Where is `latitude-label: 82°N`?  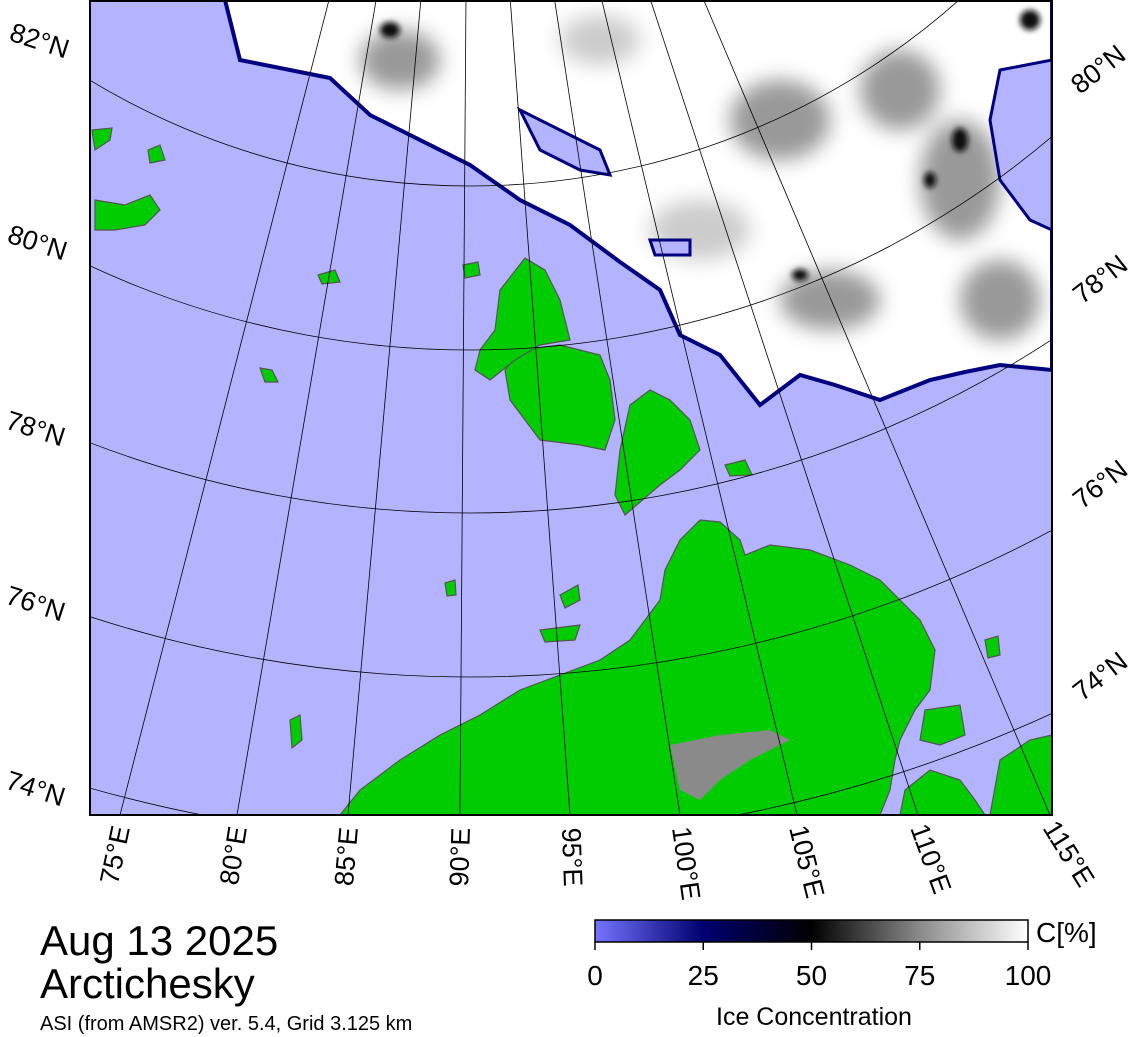 latitude-label: 82°N is located at coordinates (39, 40).